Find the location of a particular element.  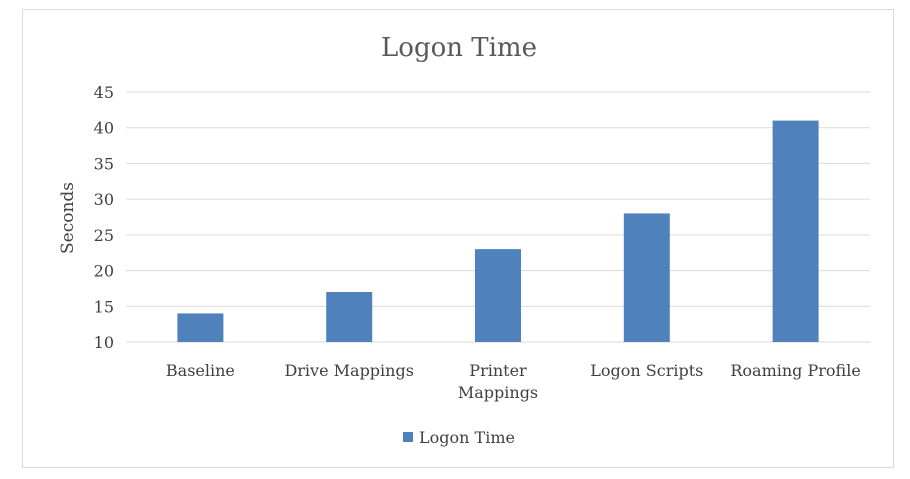

y-tick-label: 45 is located at coordinates (104, 92).